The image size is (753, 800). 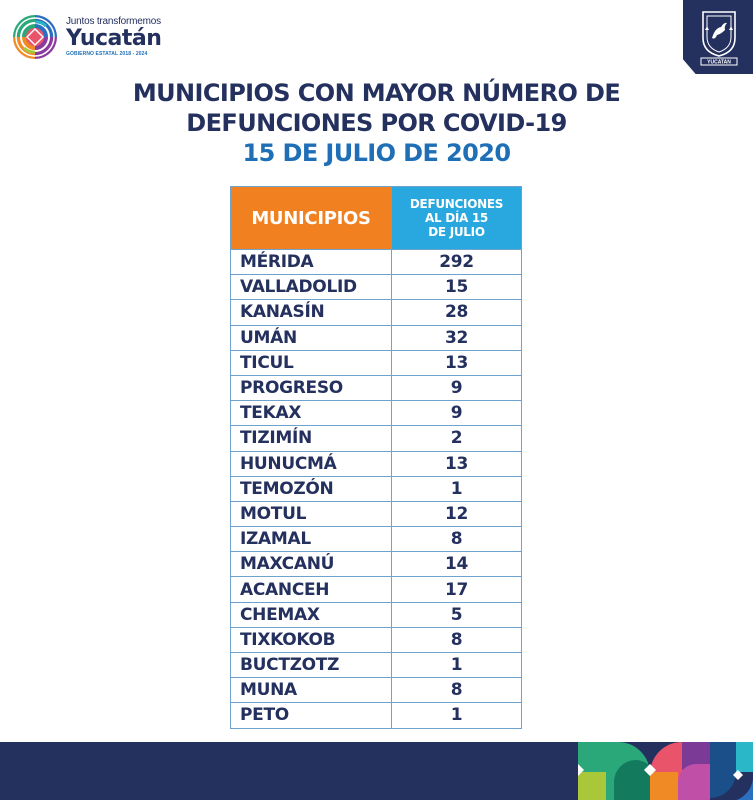 What do you see at coordinates (456, 564) in the screenshot?
I see `defunciones-cell: 14` at bounding box center [456, 564].